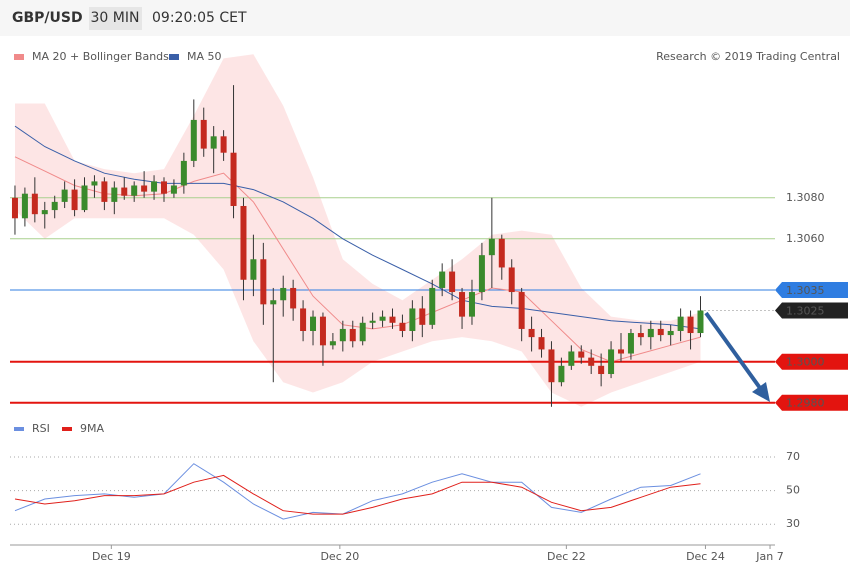 Image resolution: width=850 pixels, height=576 pixels. Describe the element at coordinates (111, 556) in the screenshot. I see `x-tick-label: Dec 19` at that location.